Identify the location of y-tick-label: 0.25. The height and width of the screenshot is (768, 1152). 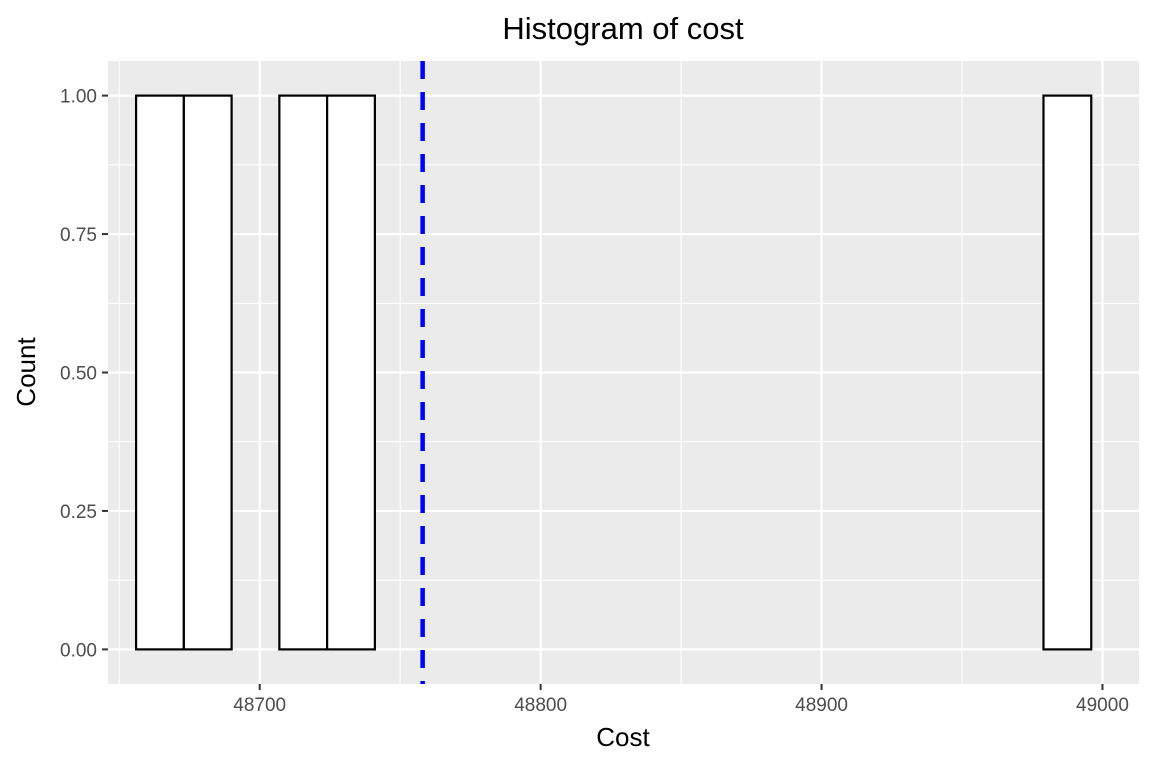
(78, 512).